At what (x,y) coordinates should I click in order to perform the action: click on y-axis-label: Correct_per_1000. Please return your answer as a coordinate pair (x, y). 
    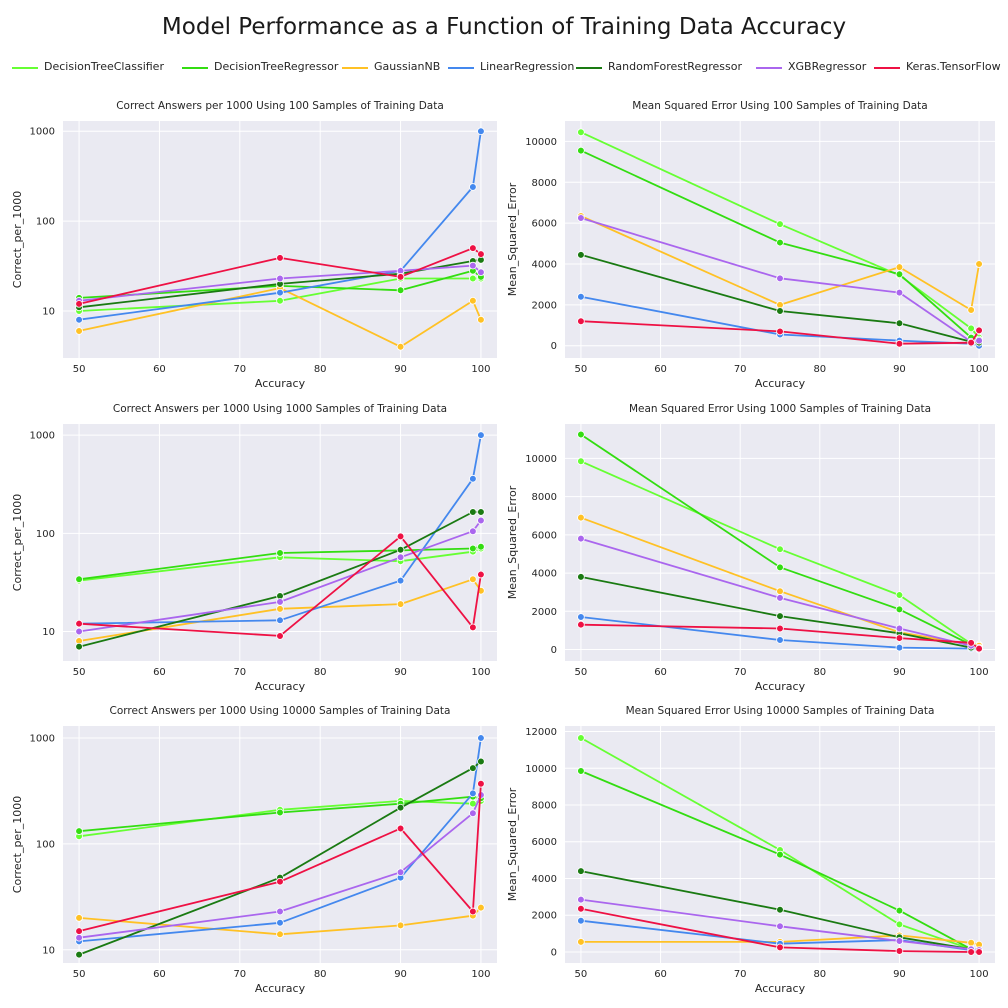
    Looking at the image, I should click on (17, 239).